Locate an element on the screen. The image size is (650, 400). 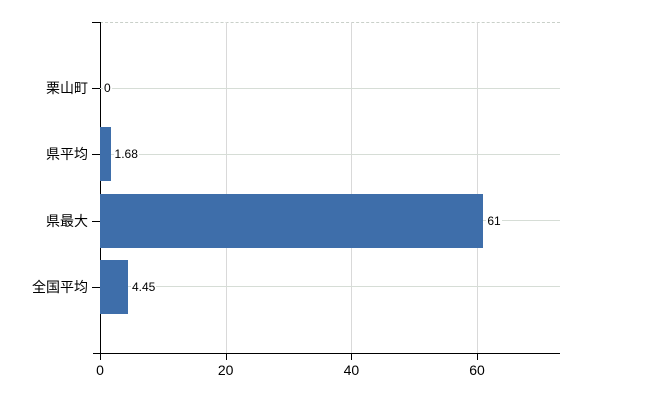
x-axis is located at coordinates (326, 353).